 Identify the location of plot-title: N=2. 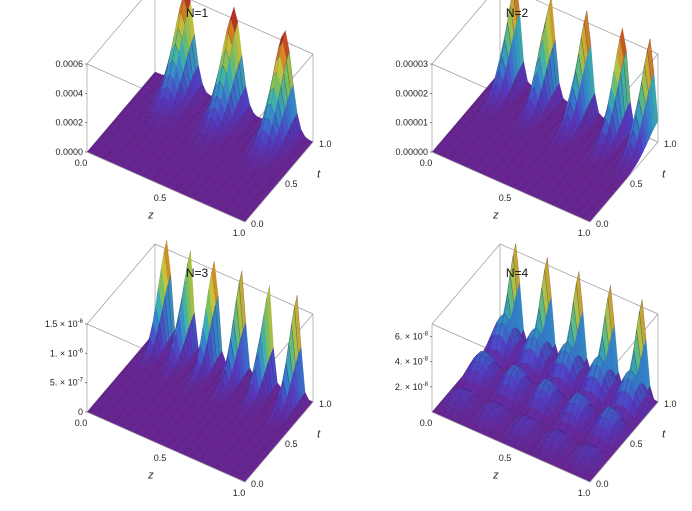
(517, 13).